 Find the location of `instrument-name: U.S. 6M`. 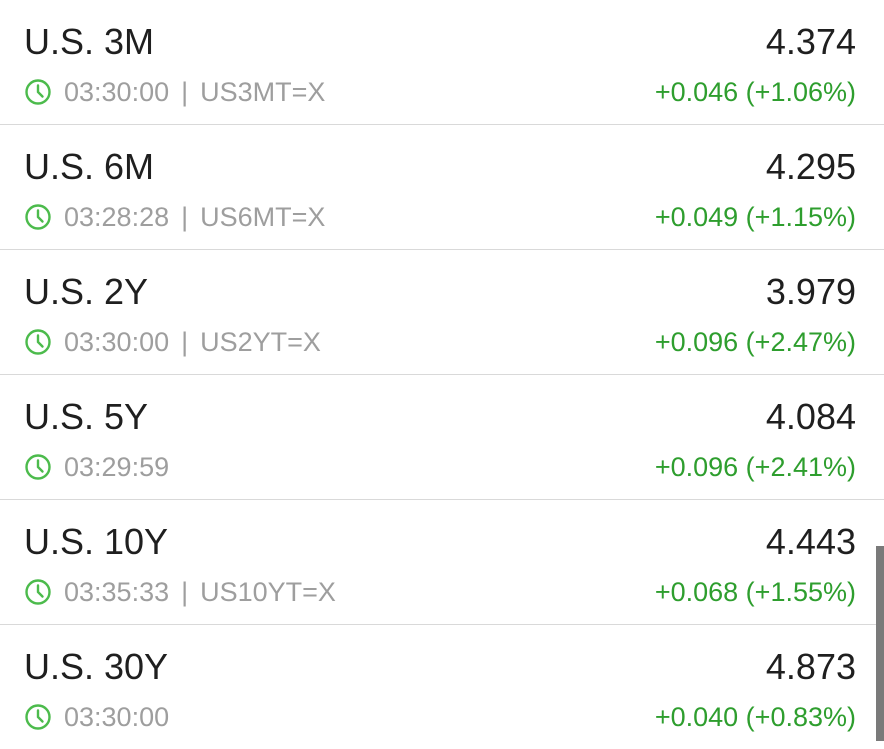

instrument-name: U.S. 6M is located at coordinates (89, 166).